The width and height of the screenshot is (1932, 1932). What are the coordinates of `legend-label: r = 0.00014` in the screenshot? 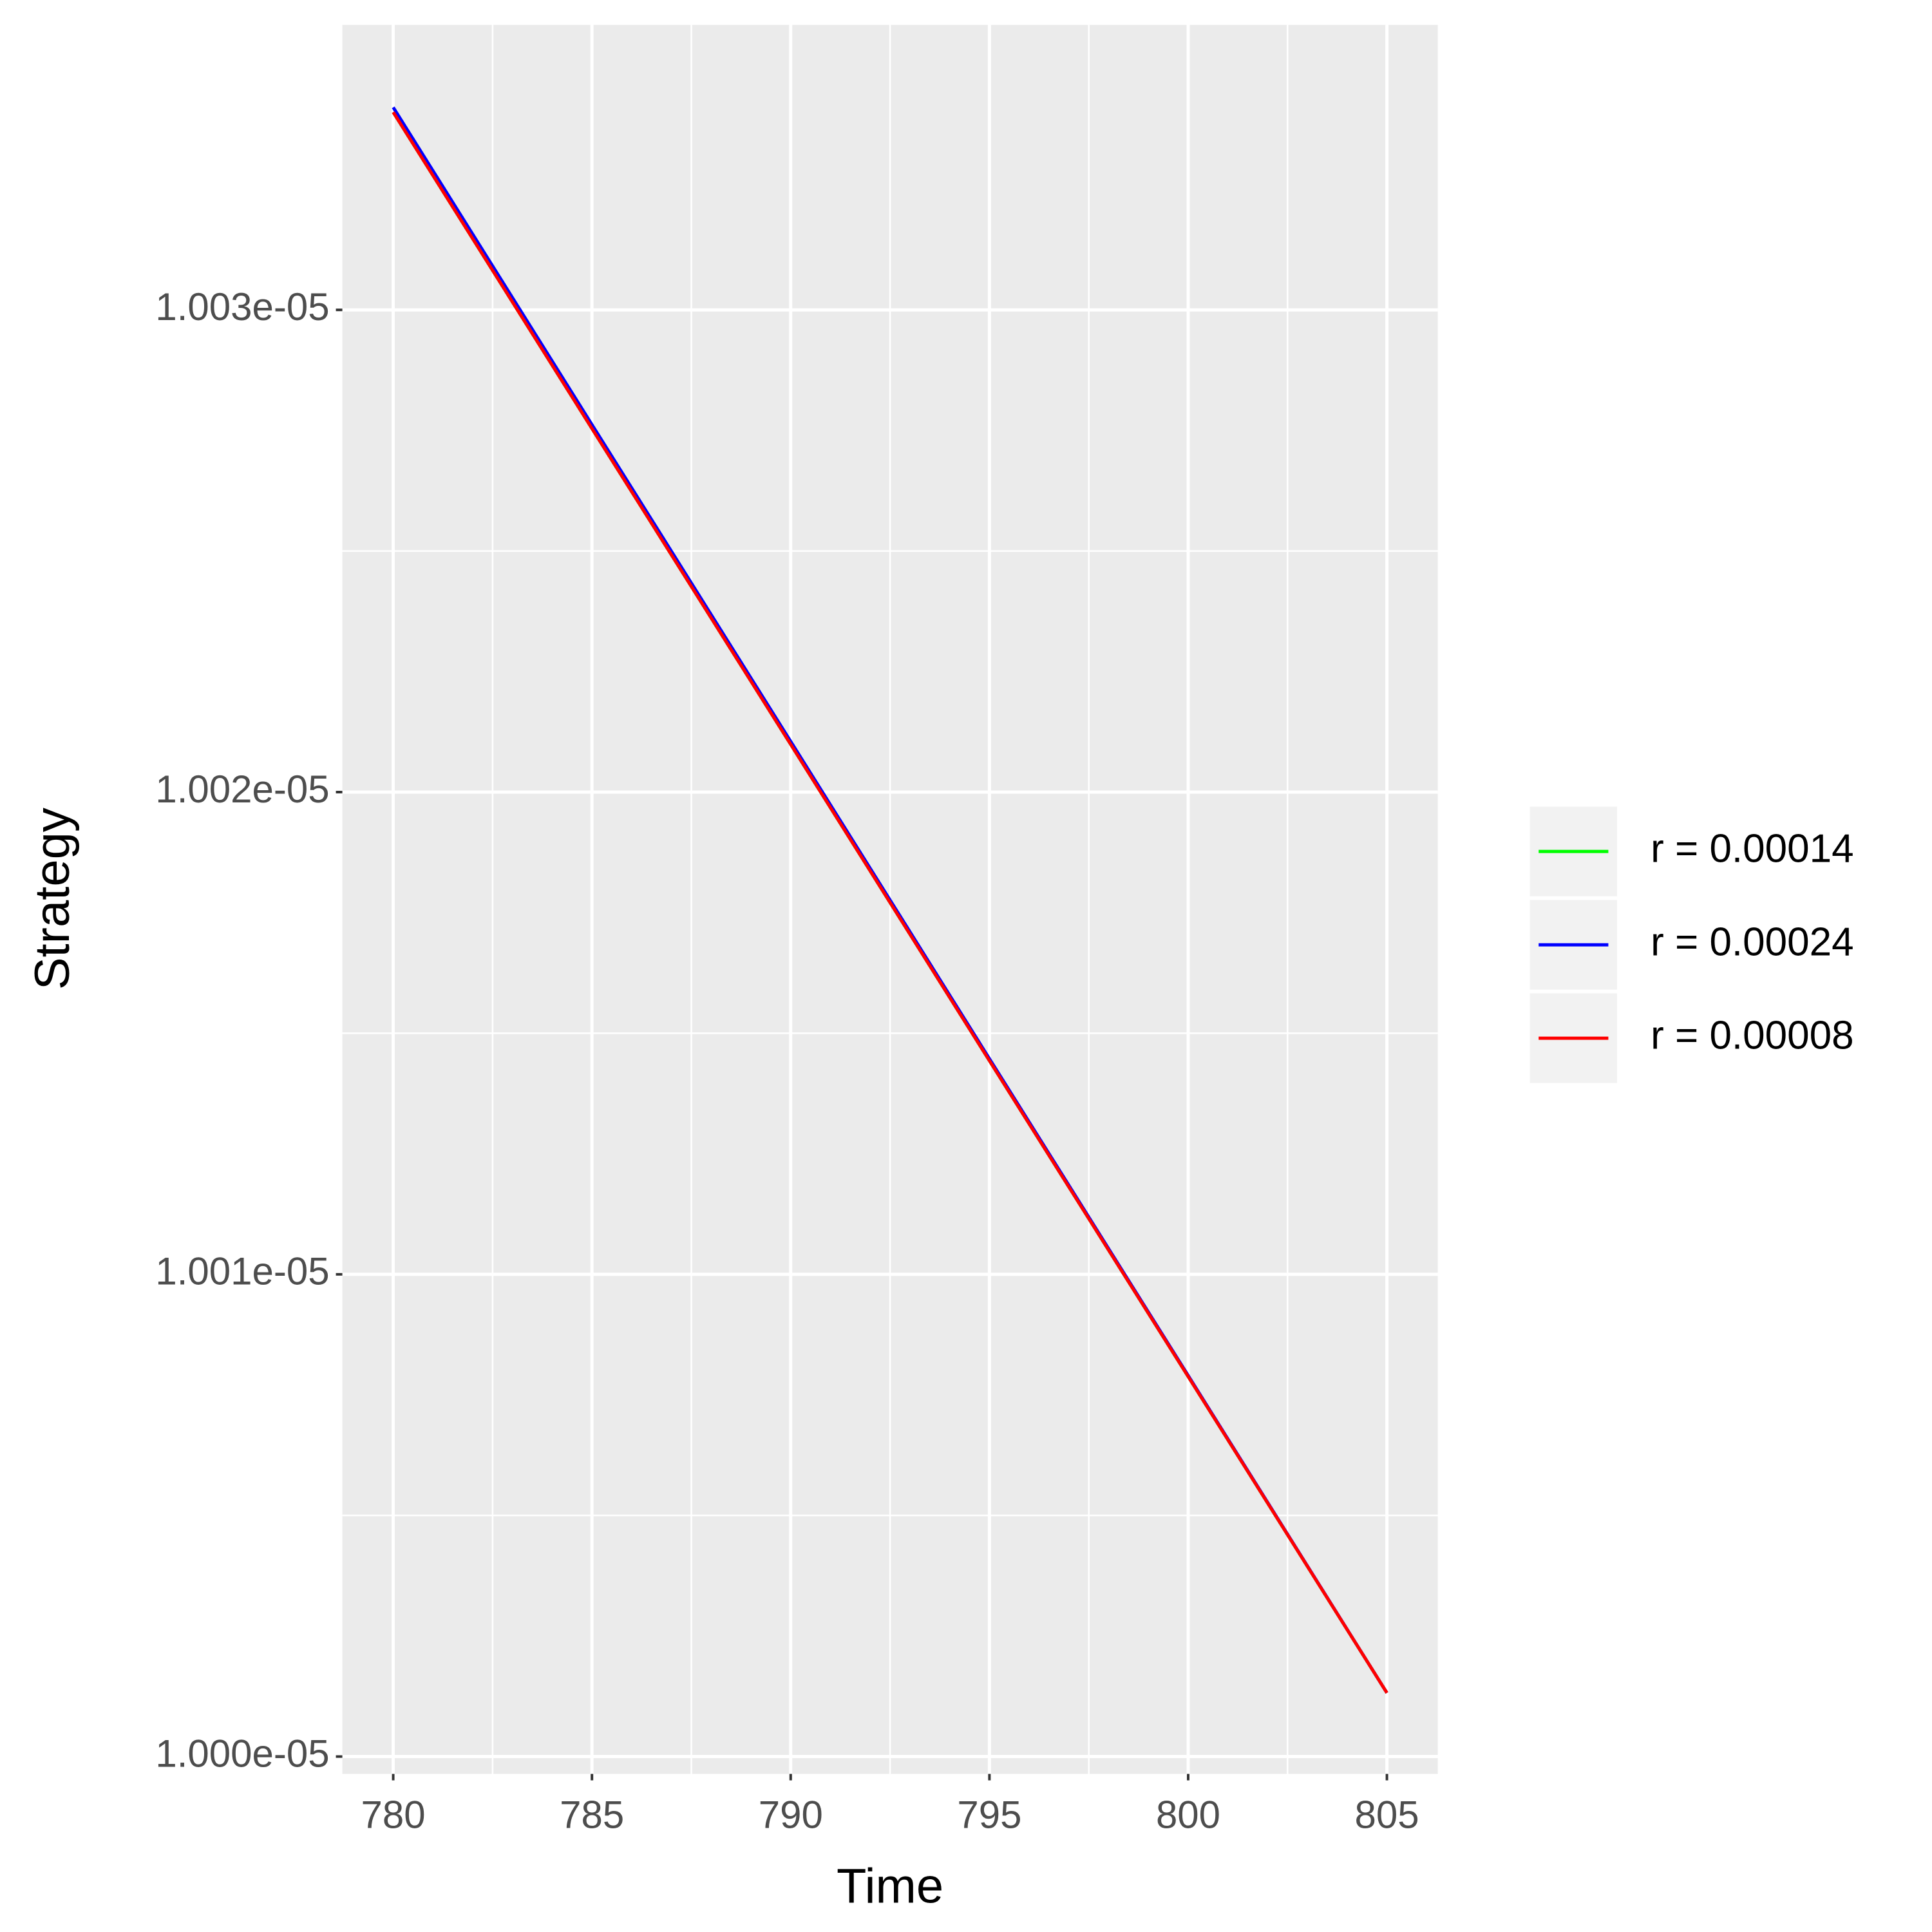 It's located at (1752, 849).